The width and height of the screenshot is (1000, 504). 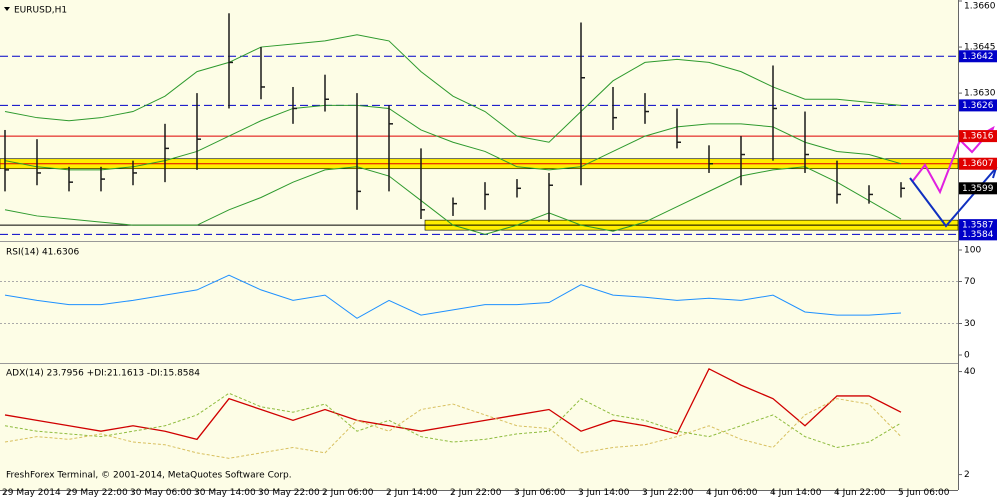 What do you see at coordinates (348, 493) in the screenshot?
I see `x-tick-label: 2 Jun 06:00` at bounding box center [348, 493].